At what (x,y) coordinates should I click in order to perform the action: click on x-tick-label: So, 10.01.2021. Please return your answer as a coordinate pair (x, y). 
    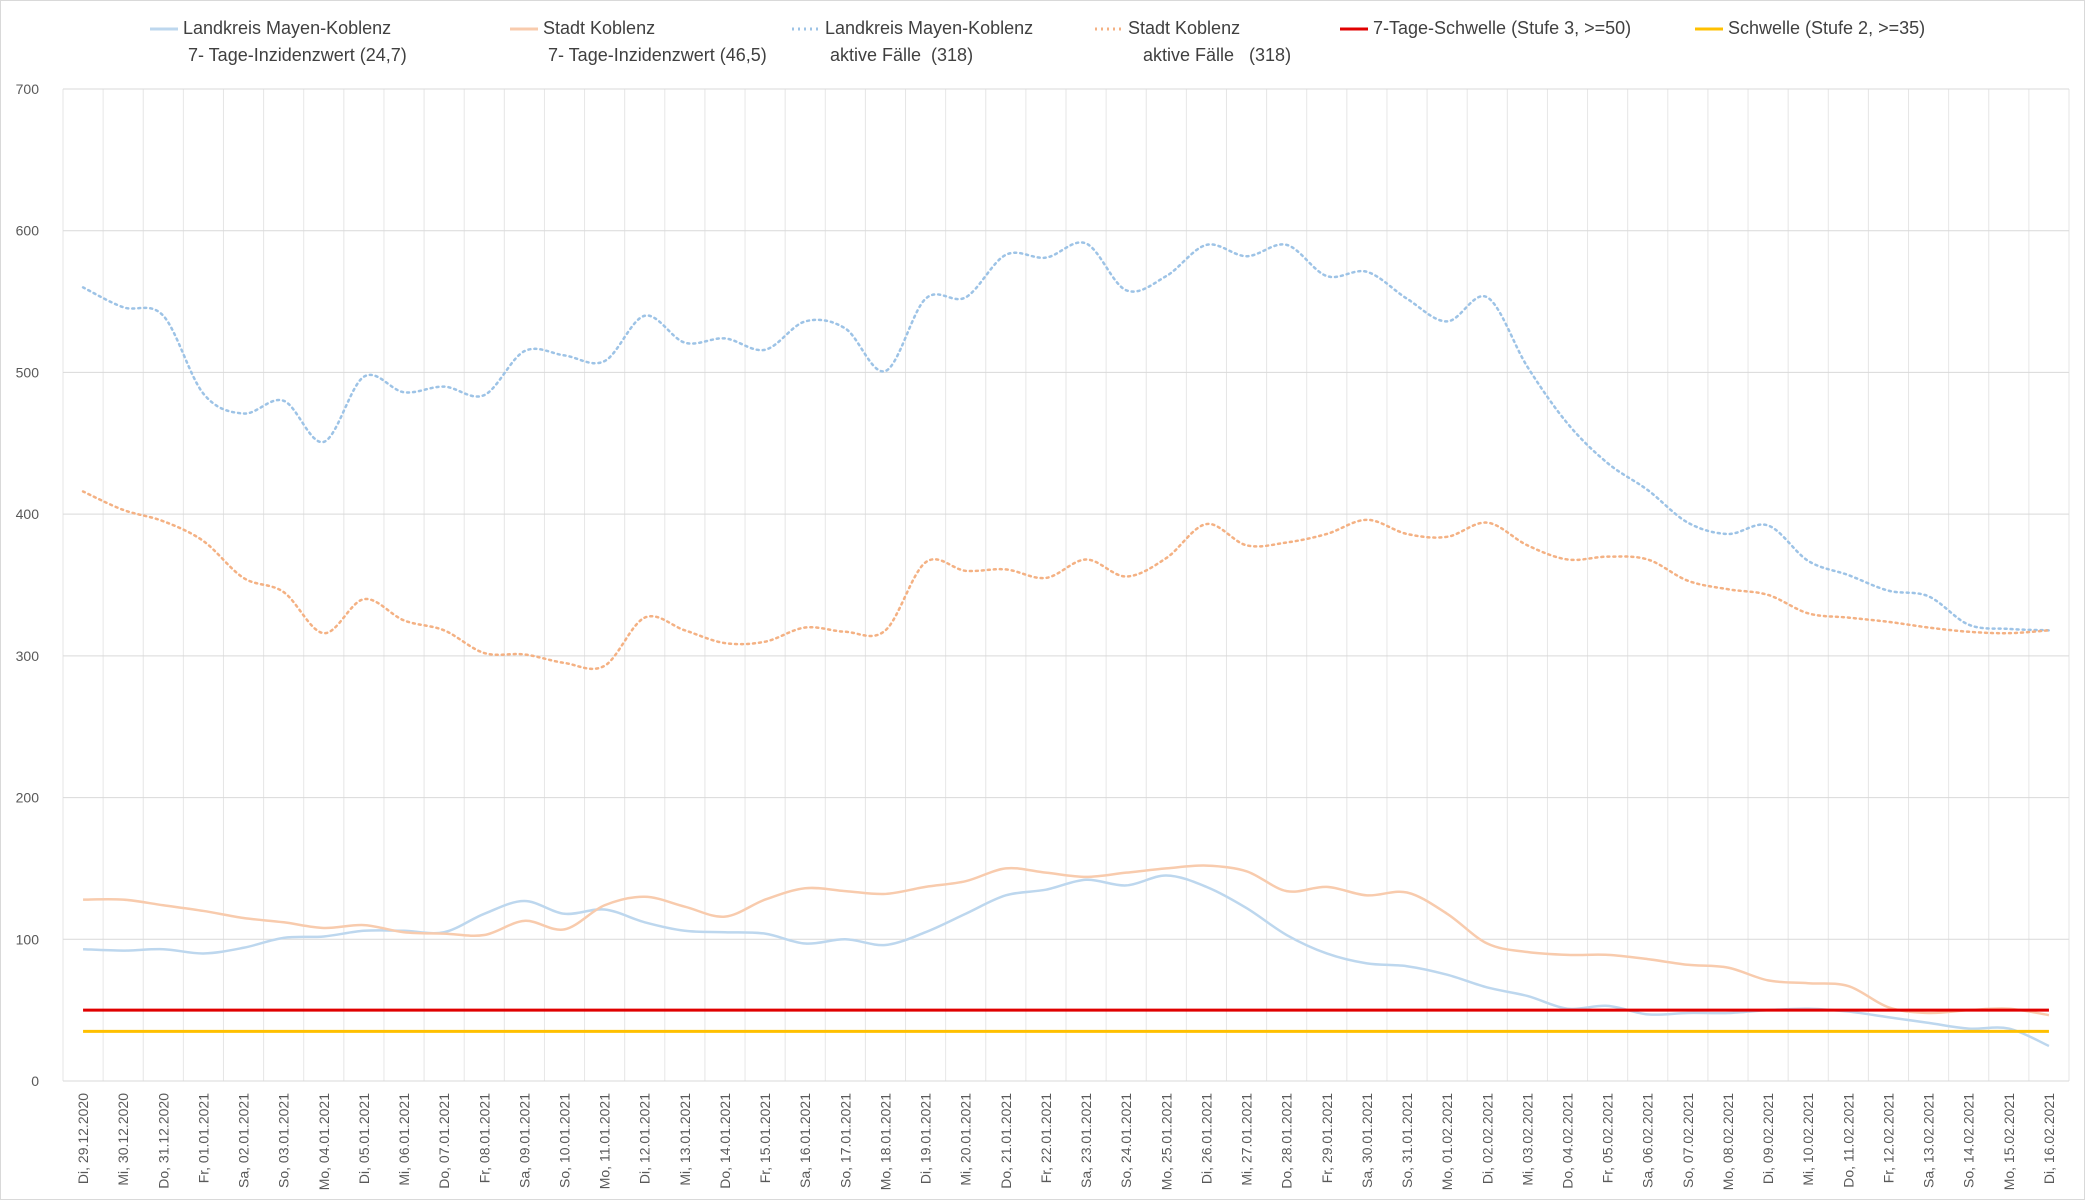
    Looking at the image, I should click on (565, 1140).